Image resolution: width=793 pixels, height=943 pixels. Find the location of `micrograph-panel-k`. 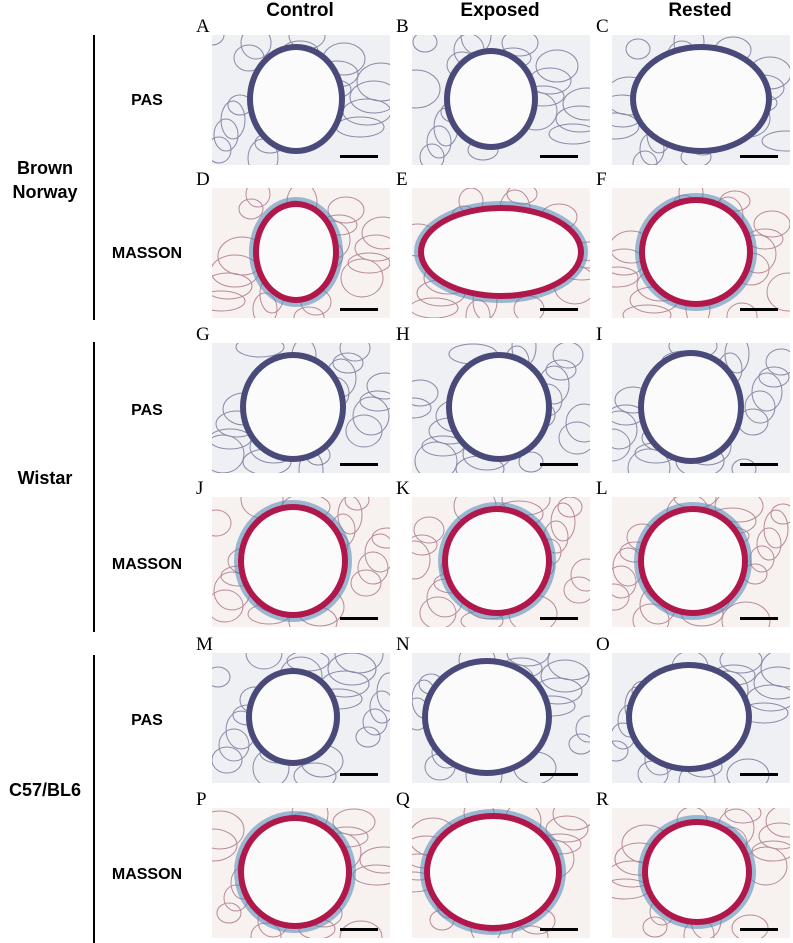

micrograph-panel-k is located at coordinates (501, 562).